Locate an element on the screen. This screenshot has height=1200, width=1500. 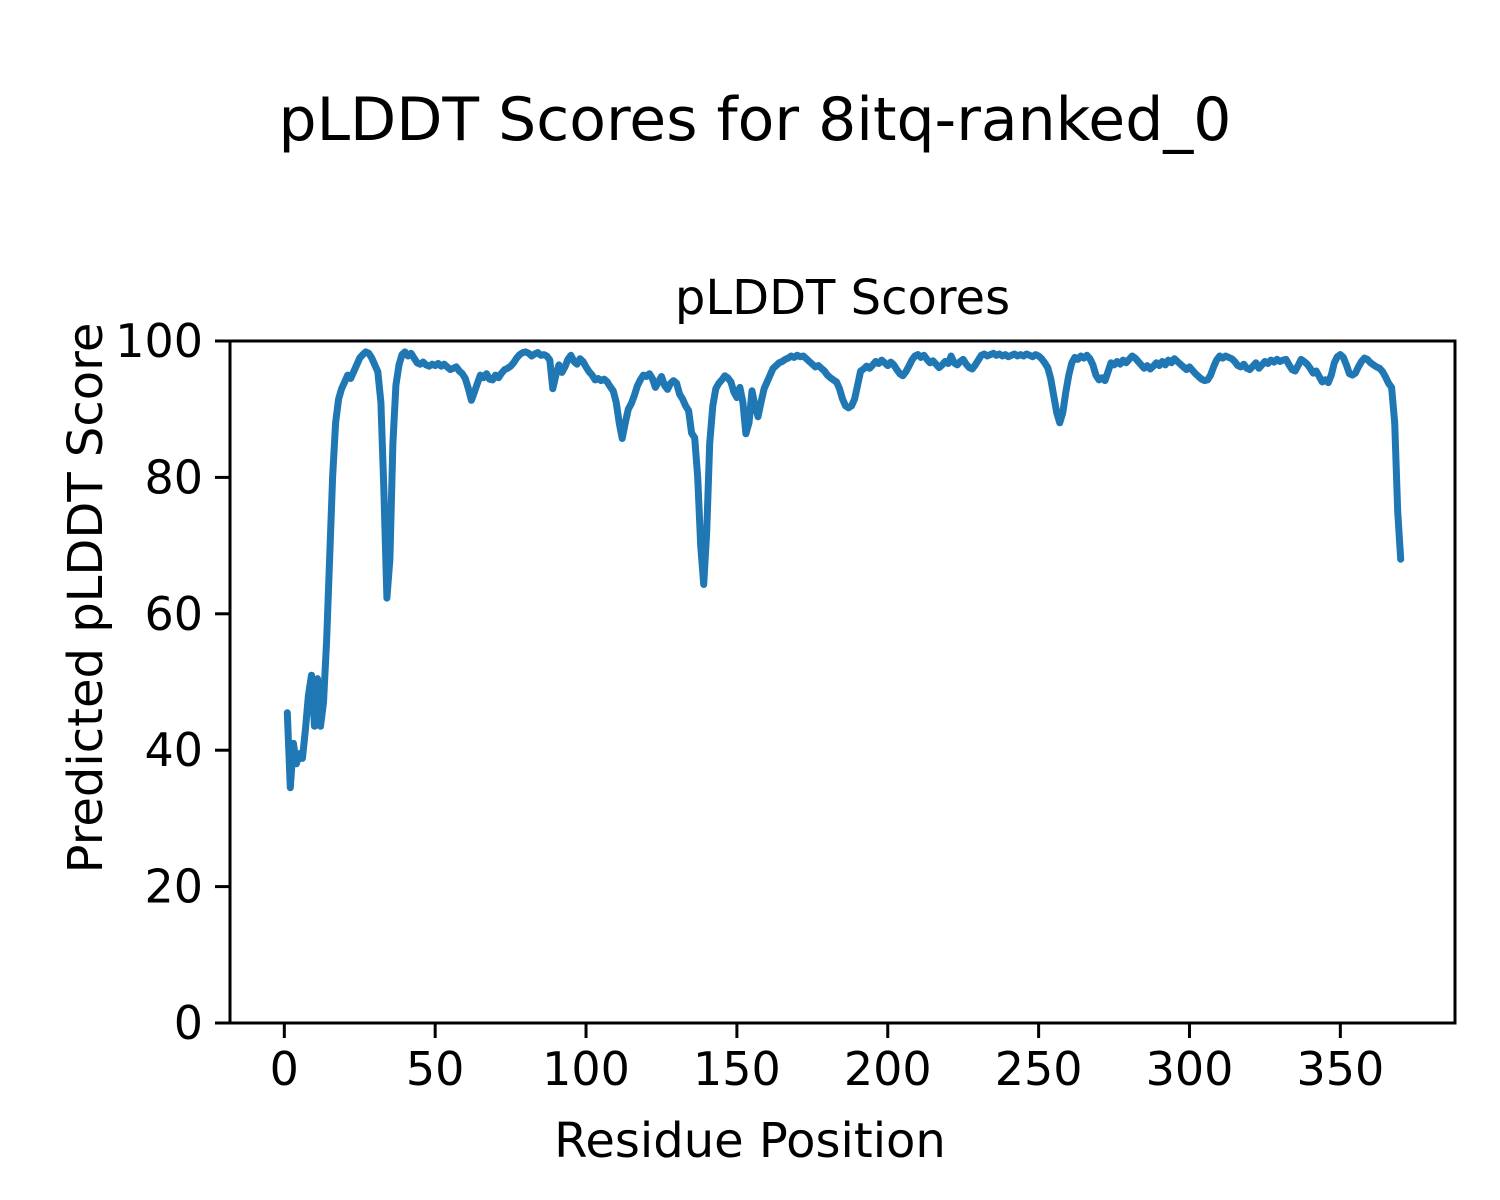
y-axis-label: Predicted pLDDT Score is located at coordinates (86, 598).